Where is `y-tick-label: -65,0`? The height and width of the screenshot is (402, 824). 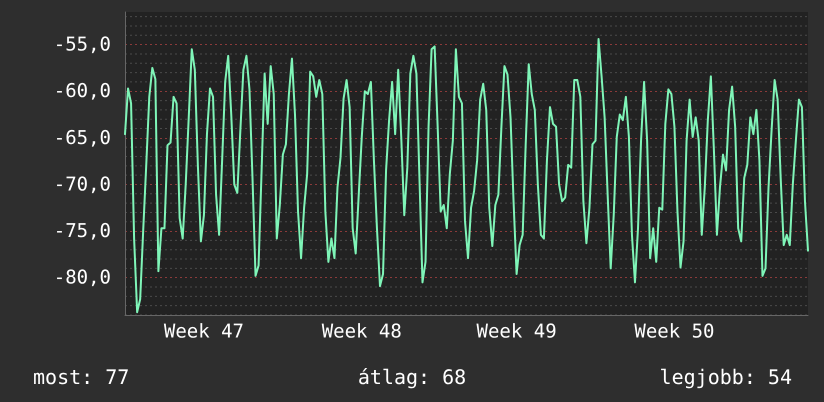
y-tick-label: -65,0 is located at coordinates (82, 137).